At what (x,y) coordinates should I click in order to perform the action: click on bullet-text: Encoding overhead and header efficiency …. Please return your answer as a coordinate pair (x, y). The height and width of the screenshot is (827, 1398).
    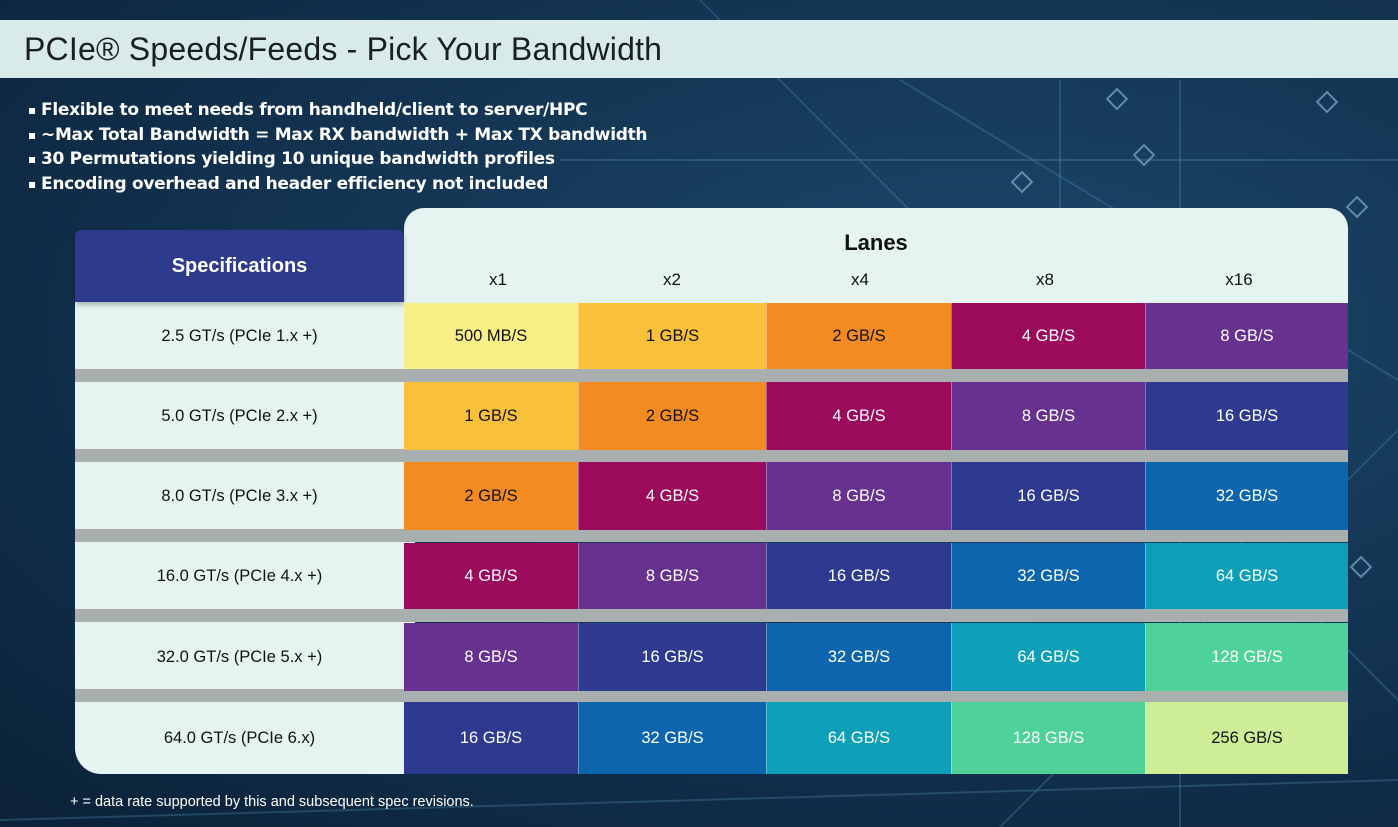
    Looking at the image, I should click on (295, 183).